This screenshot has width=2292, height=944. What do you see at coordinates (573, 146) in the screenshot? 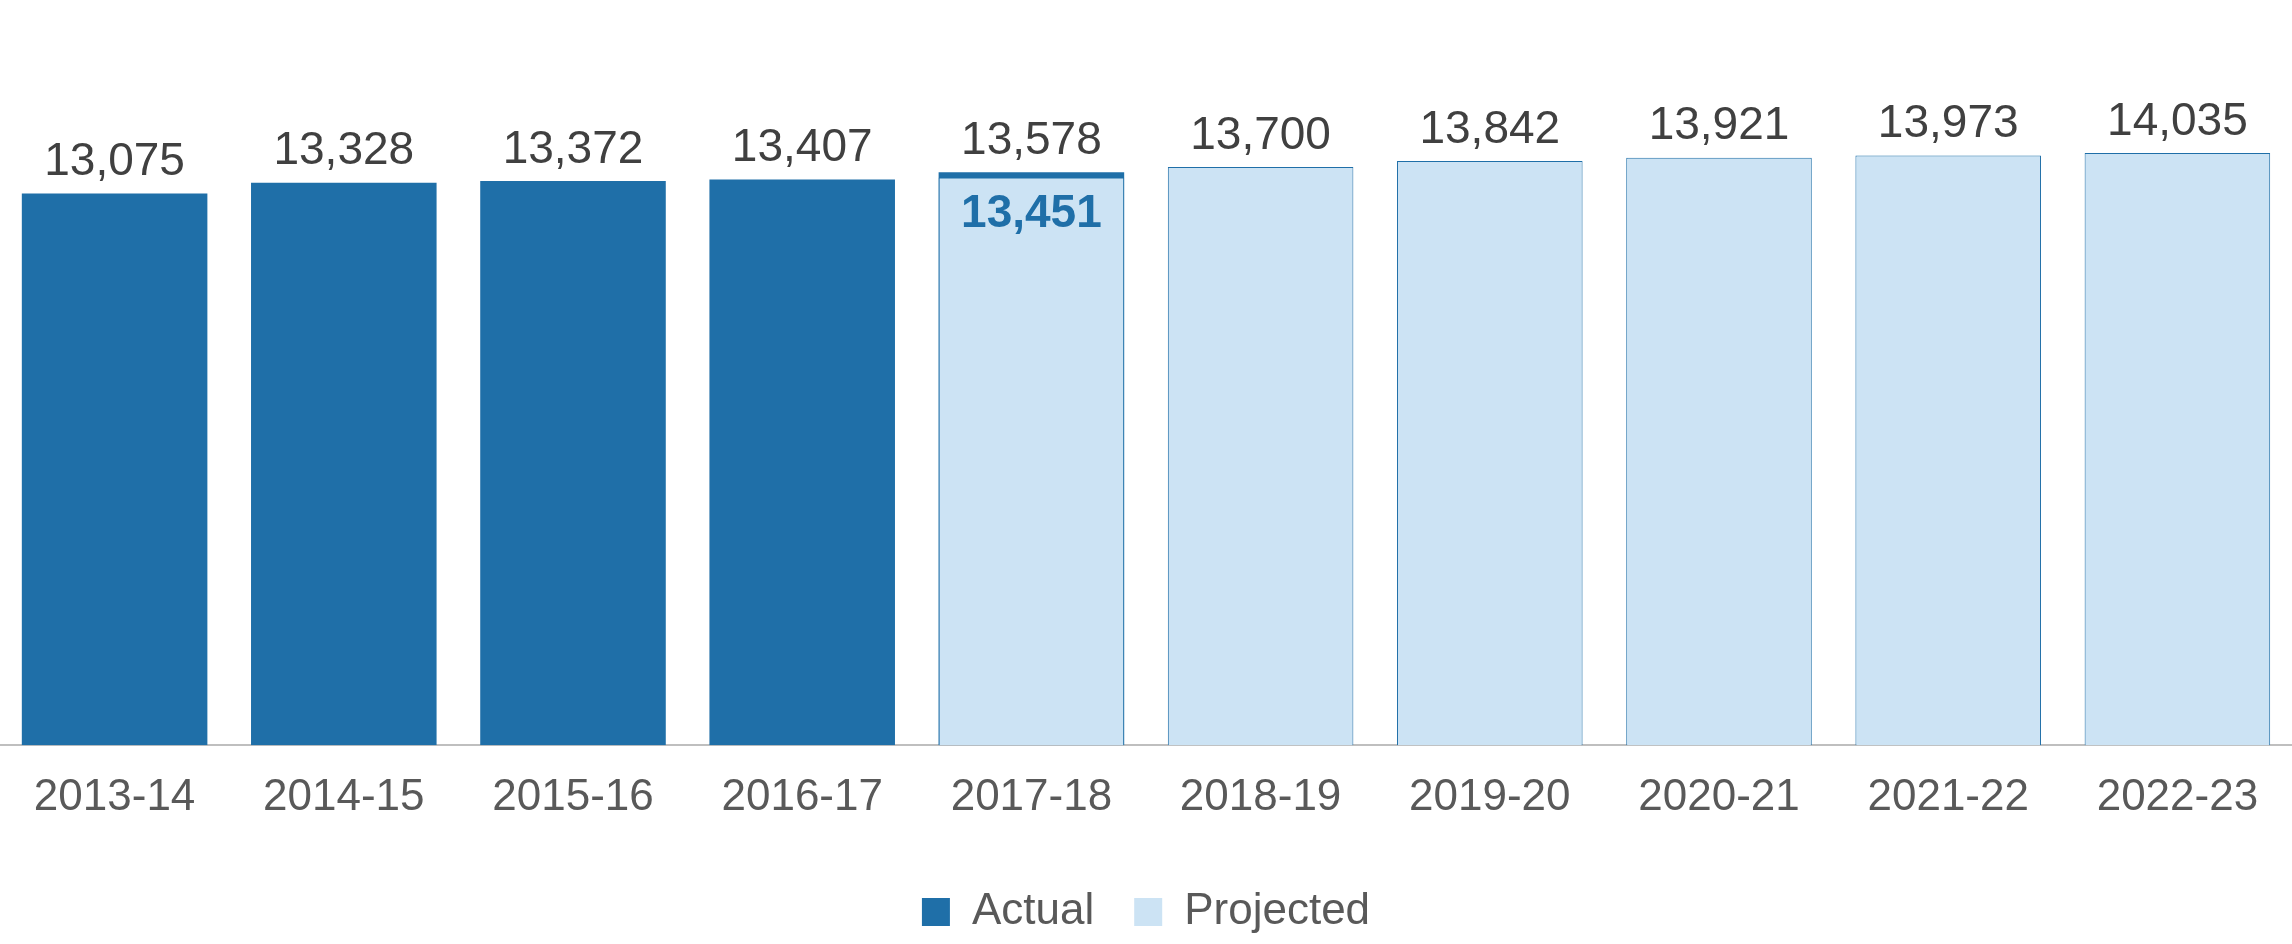
I see `data-label: 13,372` at bounding box center [573, 146].